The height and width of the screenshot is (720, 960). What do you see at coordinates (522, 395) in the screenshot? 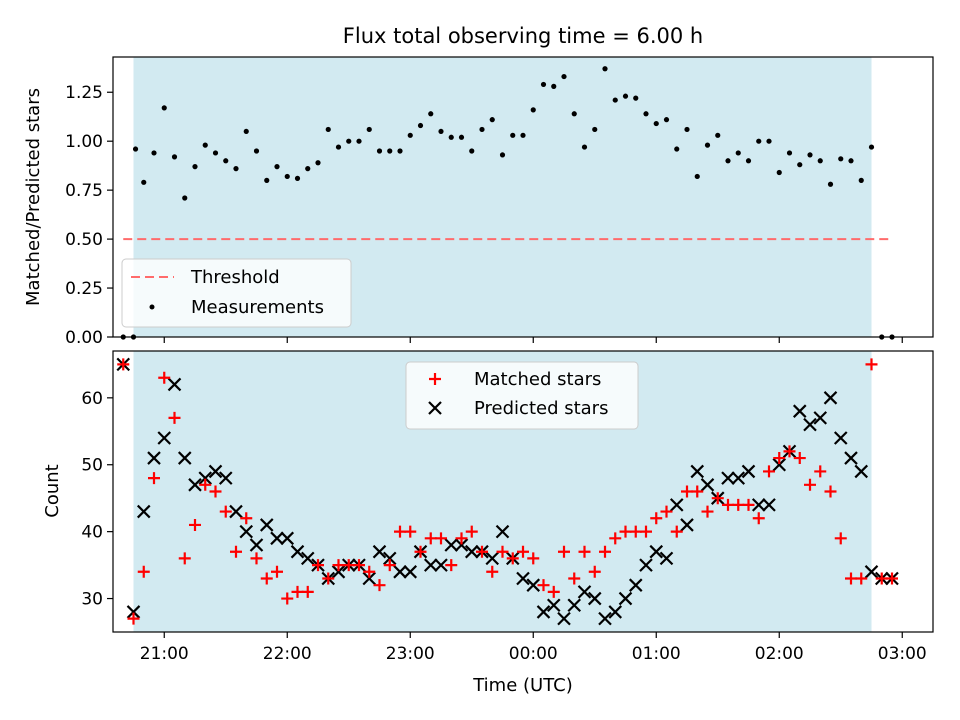
I see `bottom-legend-box` at bounding box center [522, 395].